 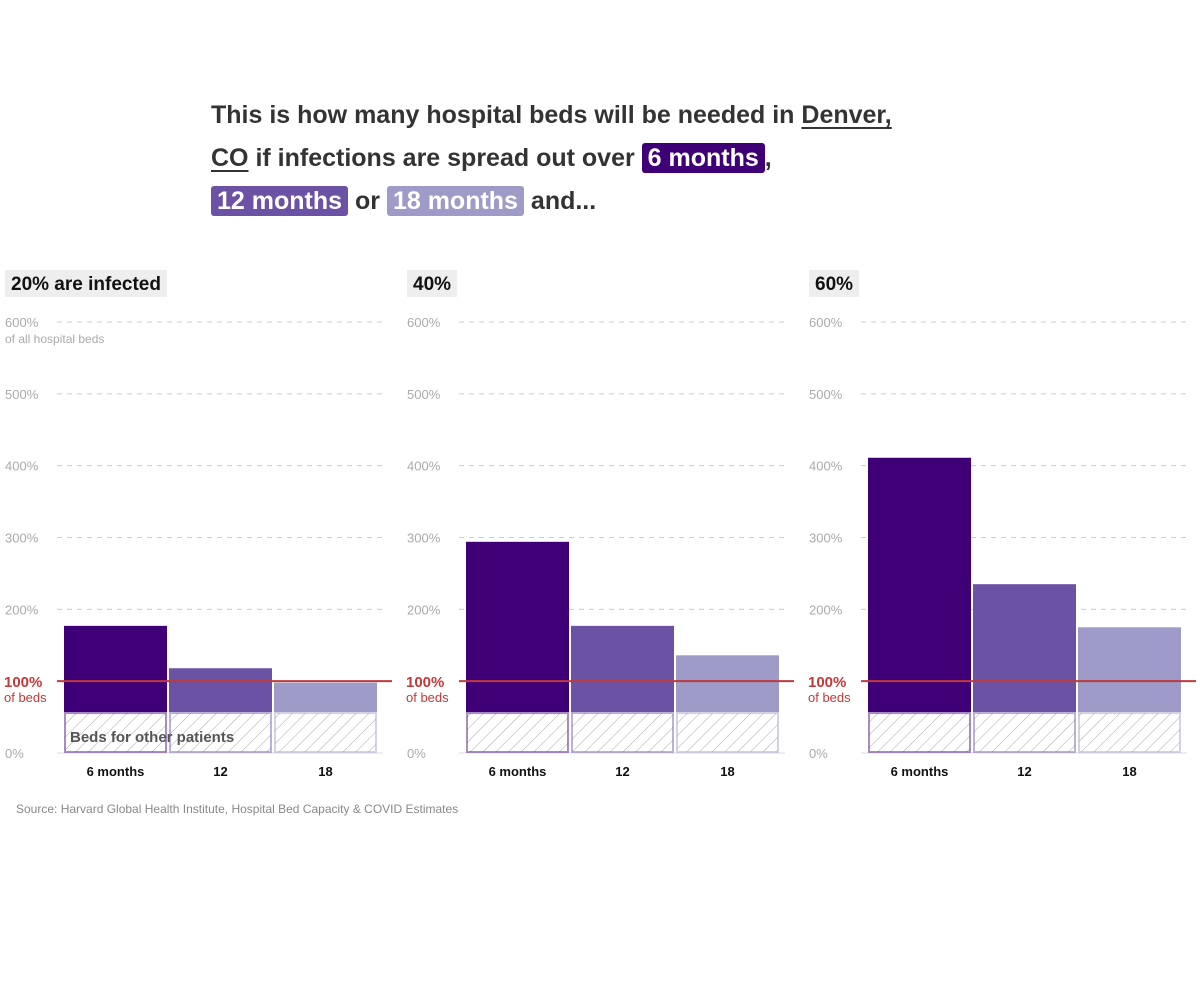 What do you see at coordinates (367, 201) in the screenshot?
I see `headline-text: or` at bounding box center [367, 201].